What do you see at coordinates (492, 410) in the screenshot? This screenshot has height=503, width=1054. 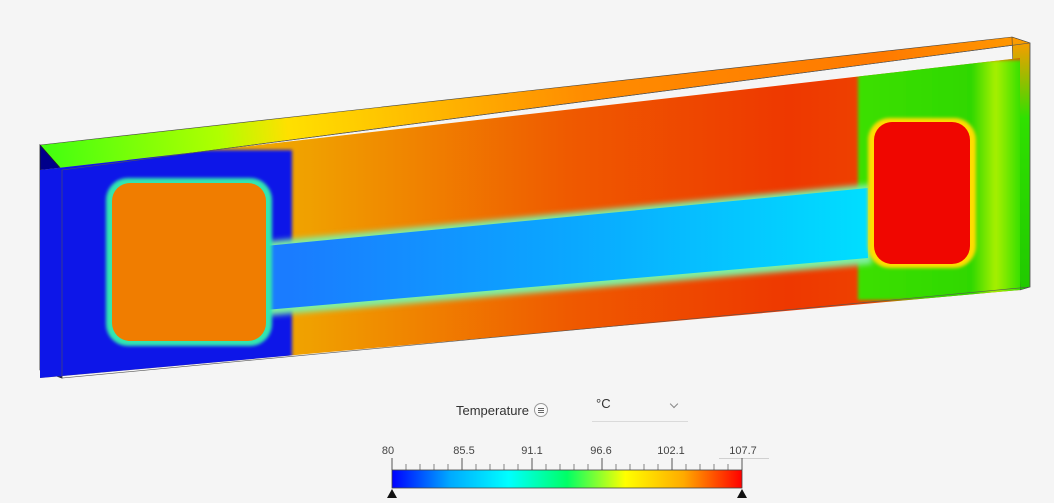 I see `legend-title: Temperature` at bounding box center [492, 410].